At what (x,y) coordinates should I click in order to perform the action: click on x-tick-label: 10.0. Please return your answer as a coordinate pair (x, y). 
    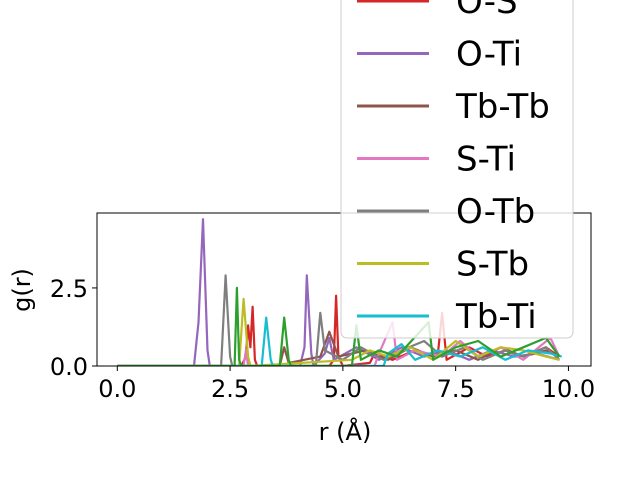
    Looking at the image, I should click on (568, 389).